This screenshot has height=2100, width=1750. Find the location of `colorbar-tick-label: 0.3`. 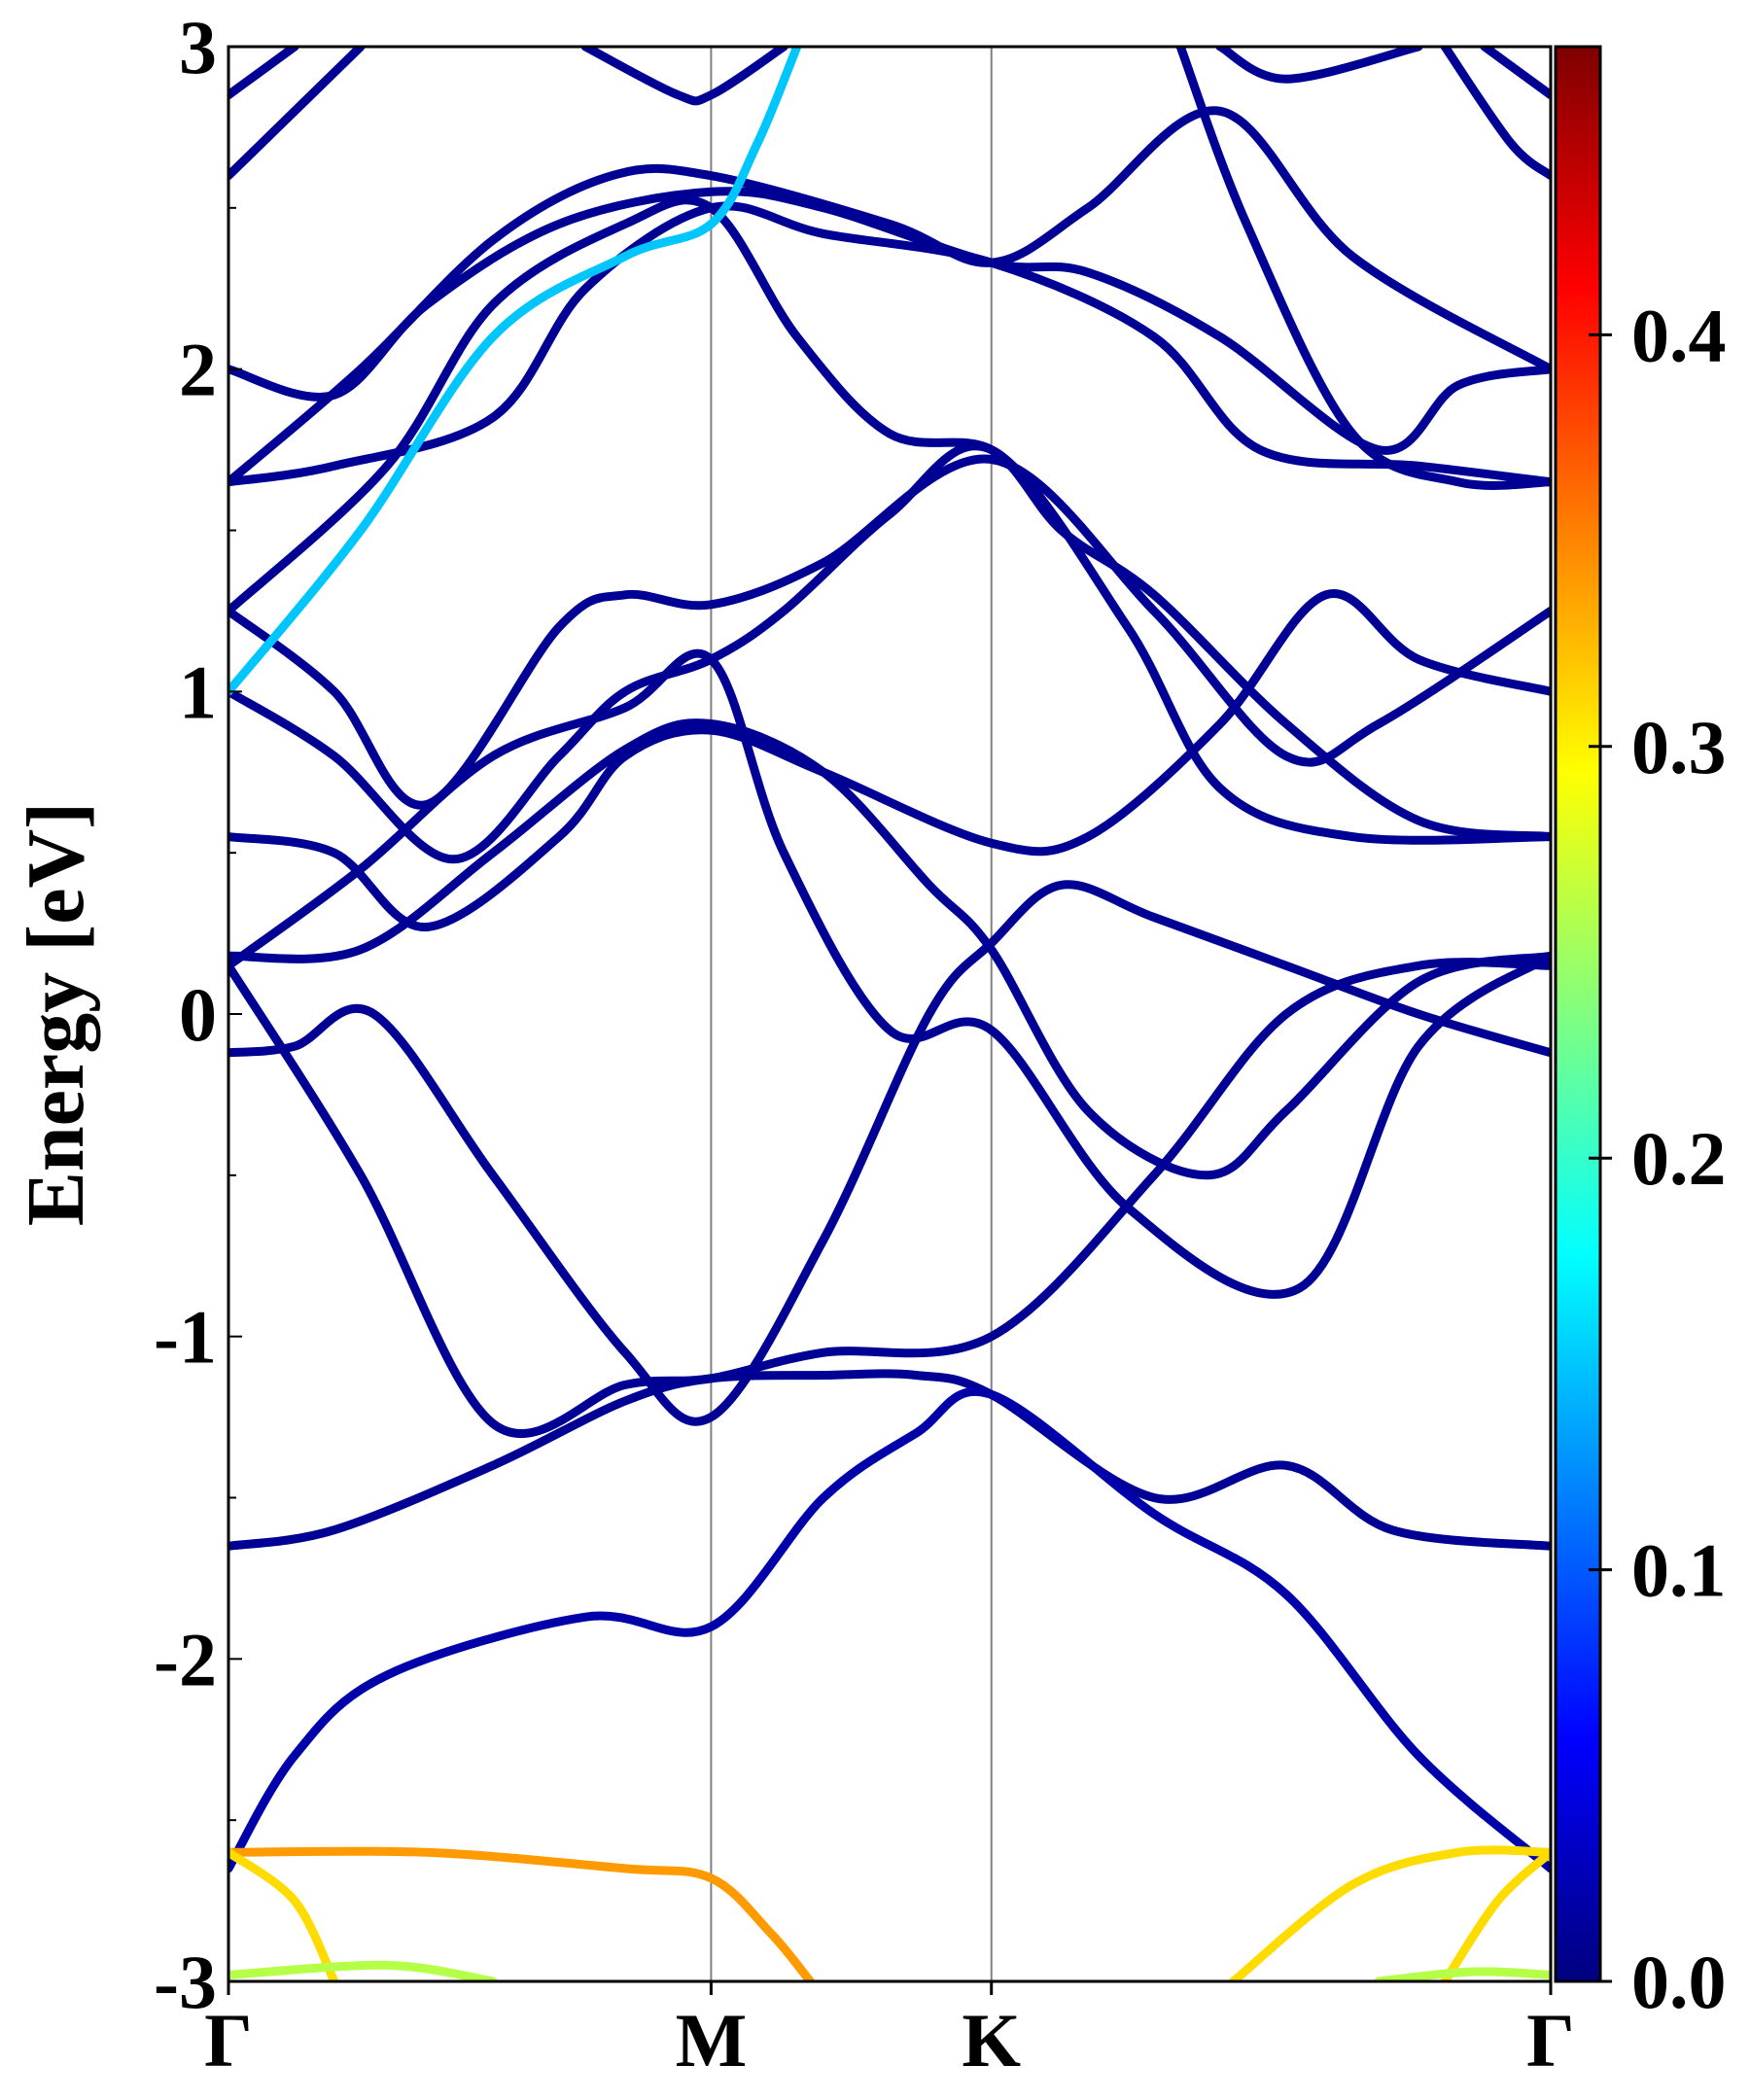

colorbar-tick-label: 0.3 is located at coordinates (1679, 747).